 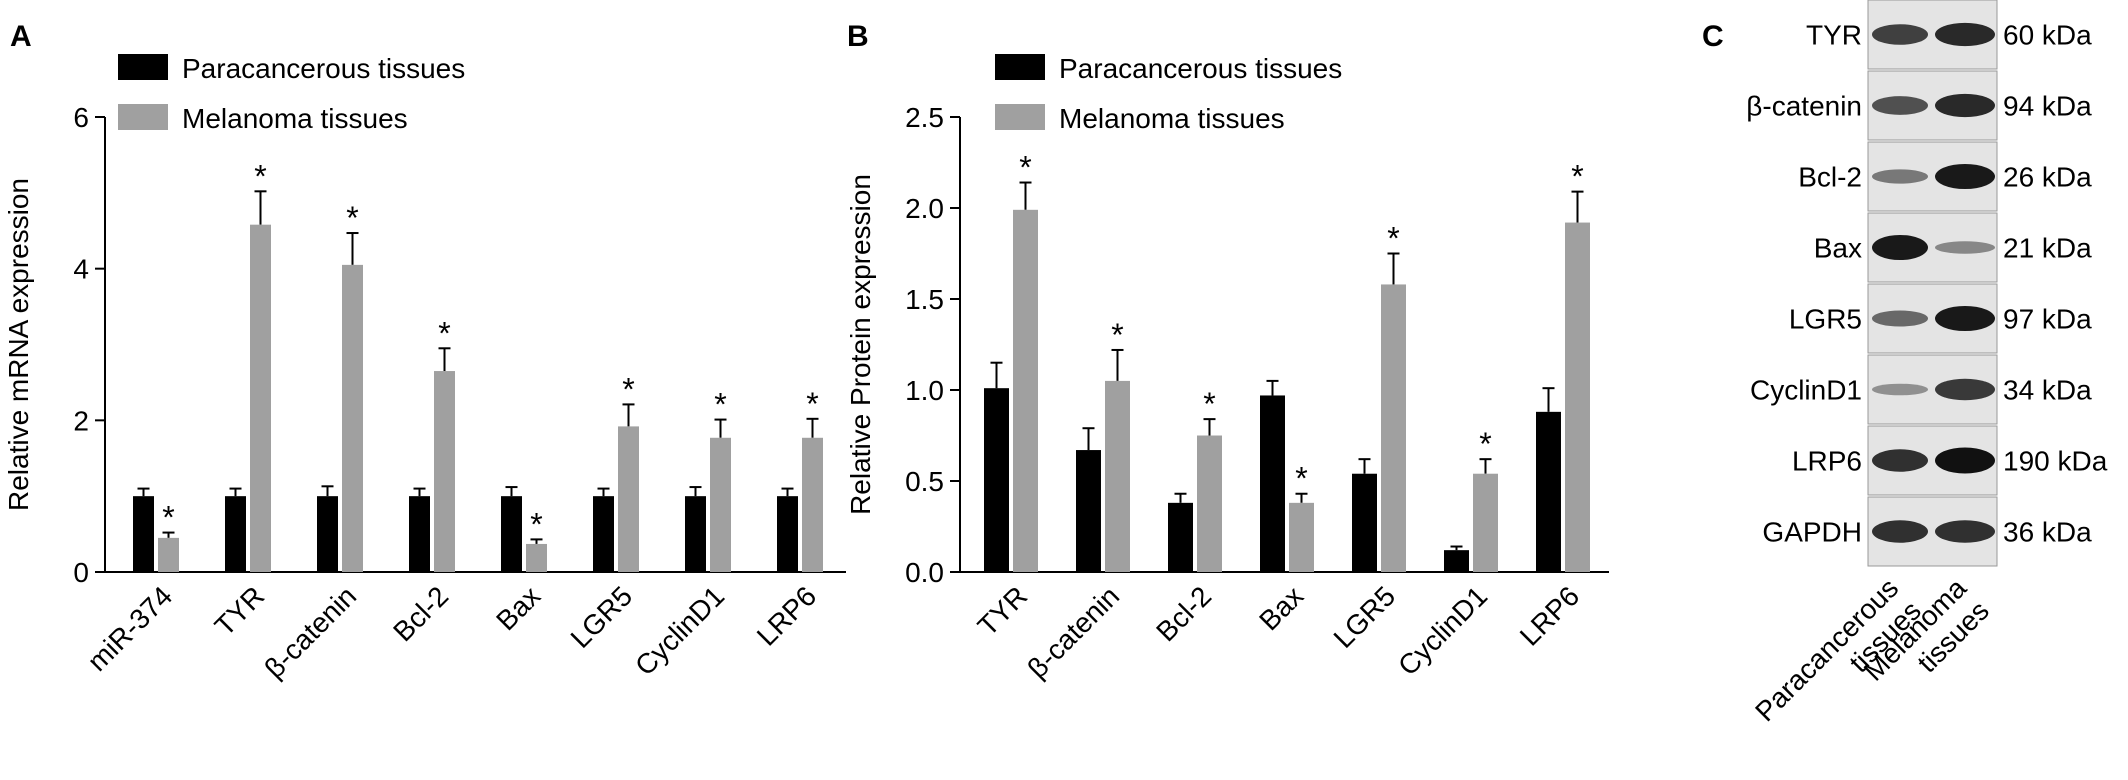 I want to click on y-axis-label: Relative mRNA expression, so click(x=18, y=344).